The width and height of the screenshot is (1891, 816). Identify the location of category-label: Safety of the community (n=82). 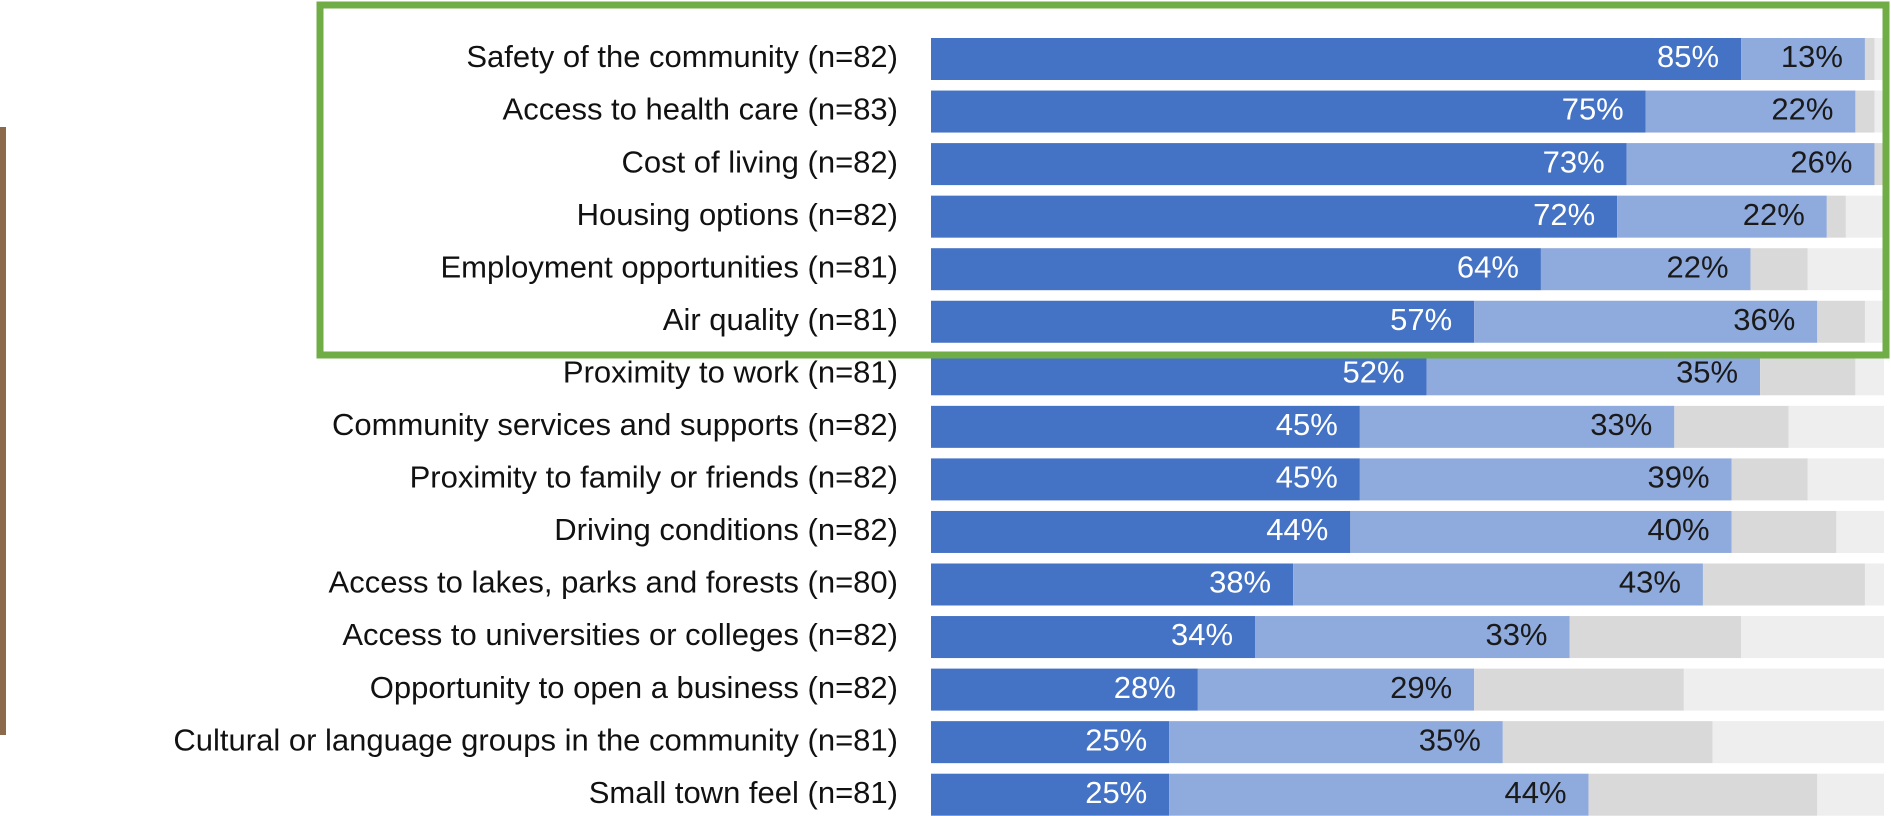
(682, 56).